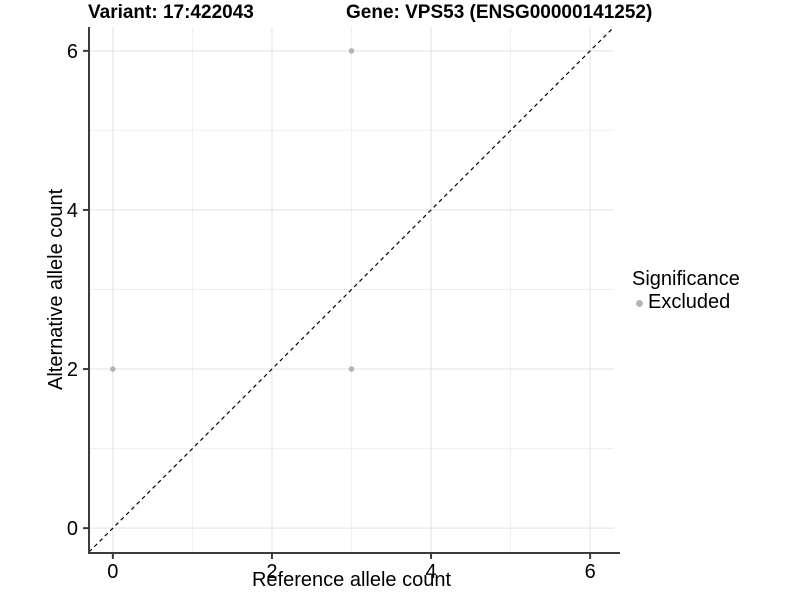 The image size is (800, 600). What do you see at coordinates (72, 211) in the screenshot?
I see `y-tick-label: 4` at bounding box center [72, 211].